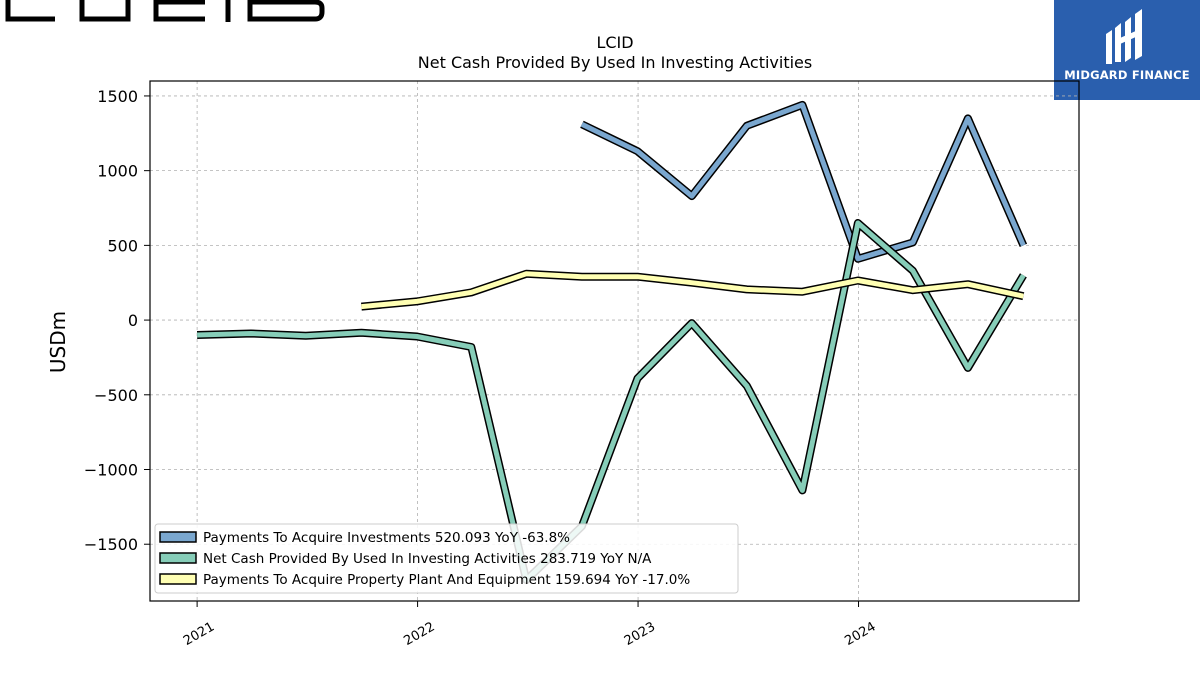 The image size is (1200, 675). I want to click on midgard-finance-logo: MIDGARD FINANCE, so click(1127, 50).